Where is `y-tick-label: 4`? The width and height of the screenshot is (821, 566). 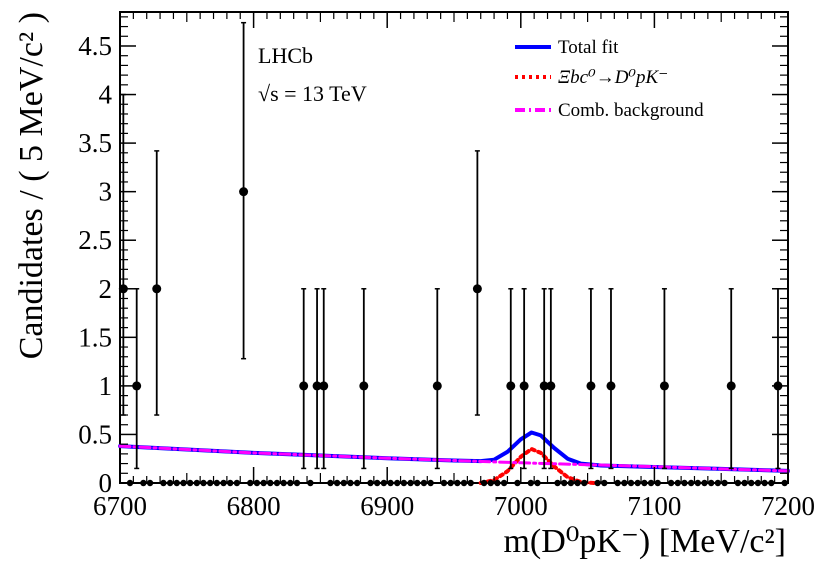 y-tick-label: 4 is located at coordinates (106, 95).